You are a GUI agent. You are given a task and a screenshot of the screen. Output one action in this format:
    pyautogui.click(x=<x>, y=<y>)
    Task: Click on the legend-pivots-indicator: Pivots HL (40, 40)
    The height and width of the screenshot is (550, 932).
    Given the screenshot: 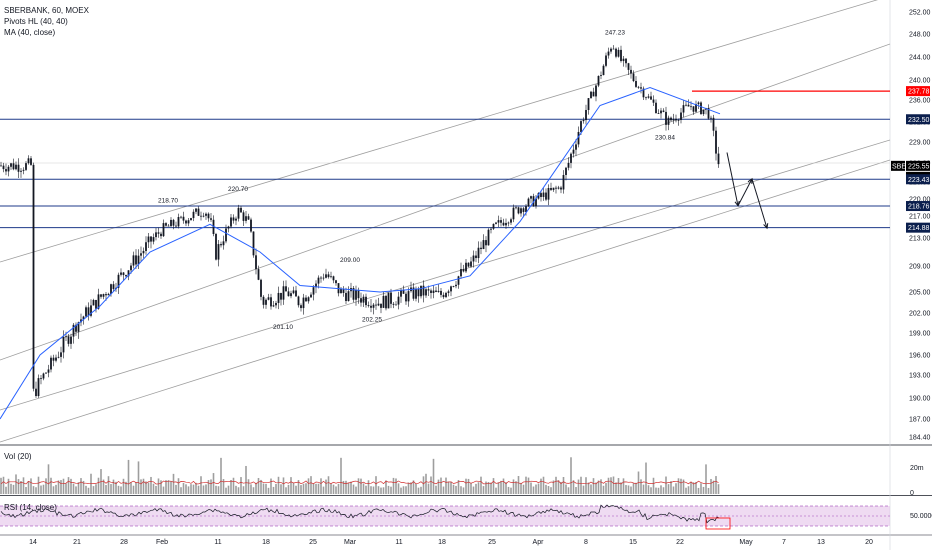 What is the action you would take?
    pyautogui.click(x=36, y=21)
    